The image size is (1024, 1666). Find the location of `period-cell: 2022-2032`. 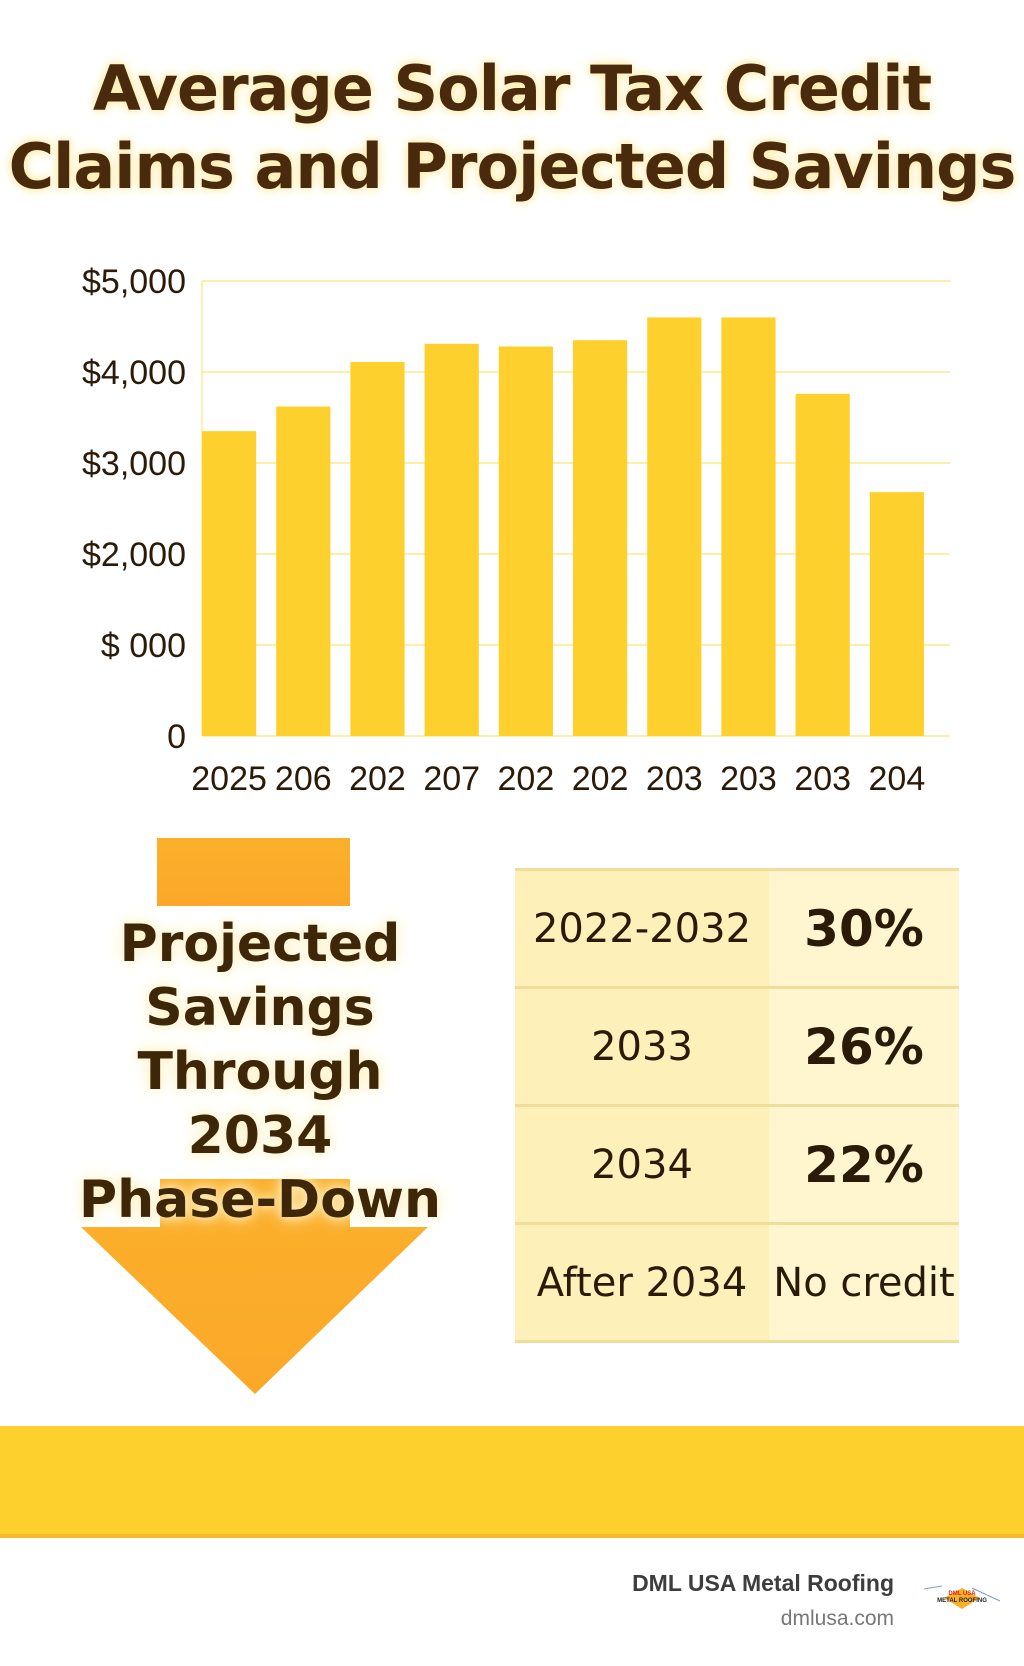

period-cell: 2022-2032 is located at coordinates (642, 928).